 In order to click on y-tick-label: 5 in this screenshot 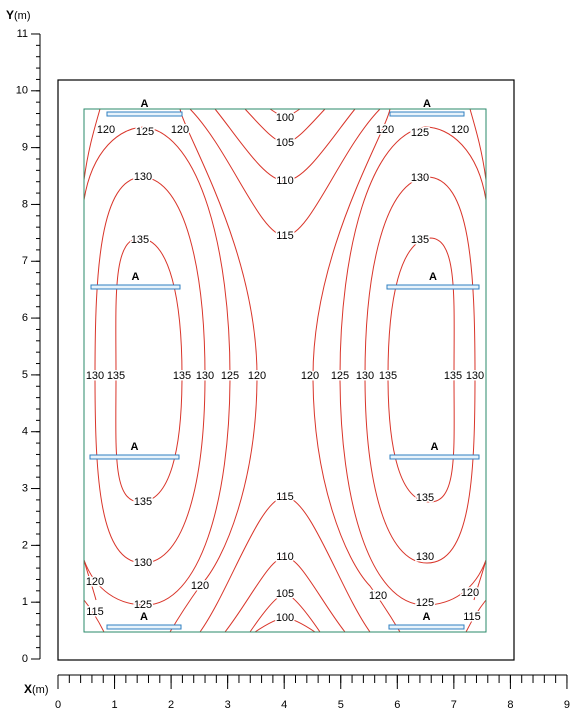, I will do `click(25, 375)`.